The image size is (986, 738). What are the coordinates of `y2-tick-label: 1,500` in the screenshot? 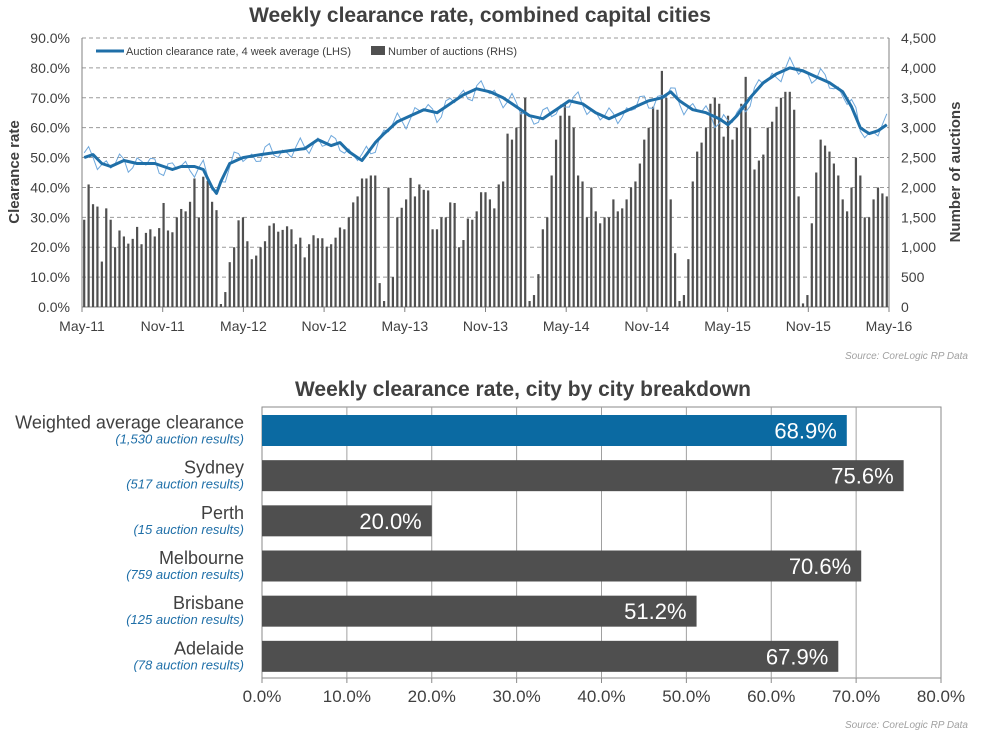 It's located at (918, 217).